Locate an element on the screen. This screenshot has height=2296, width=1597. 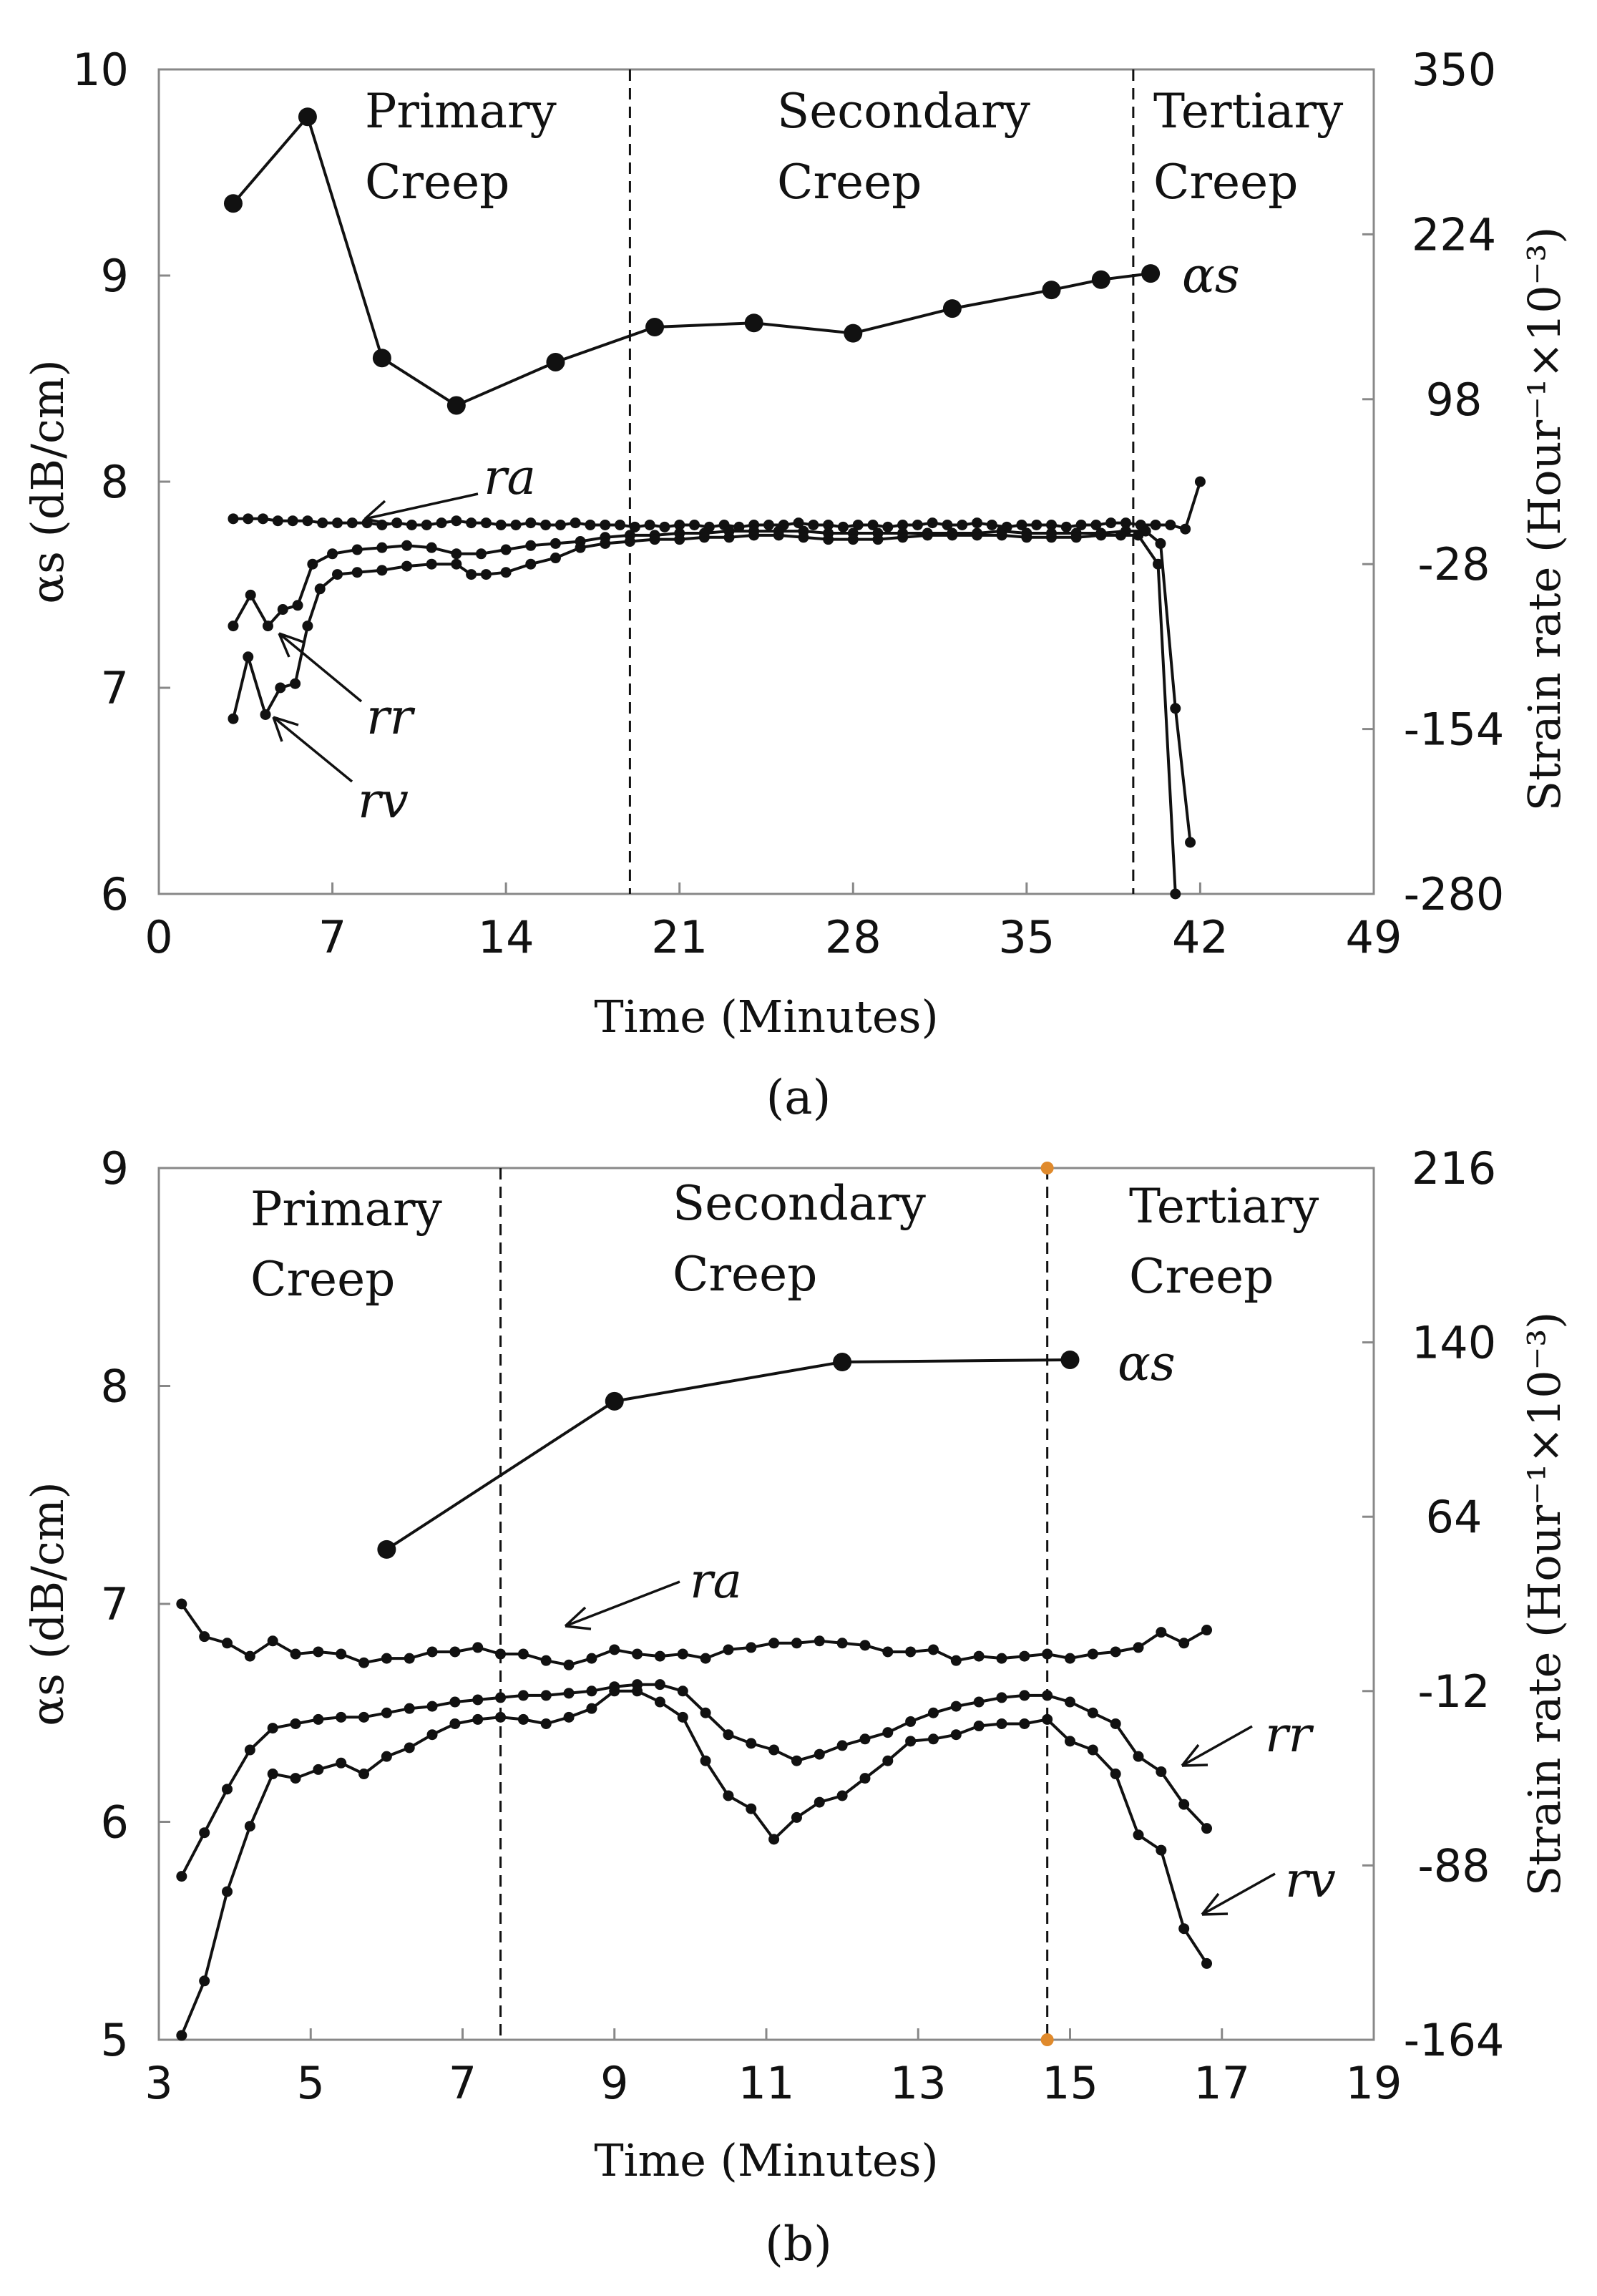
b-series-alpha-s-line is located at coordinates (728, 1455).